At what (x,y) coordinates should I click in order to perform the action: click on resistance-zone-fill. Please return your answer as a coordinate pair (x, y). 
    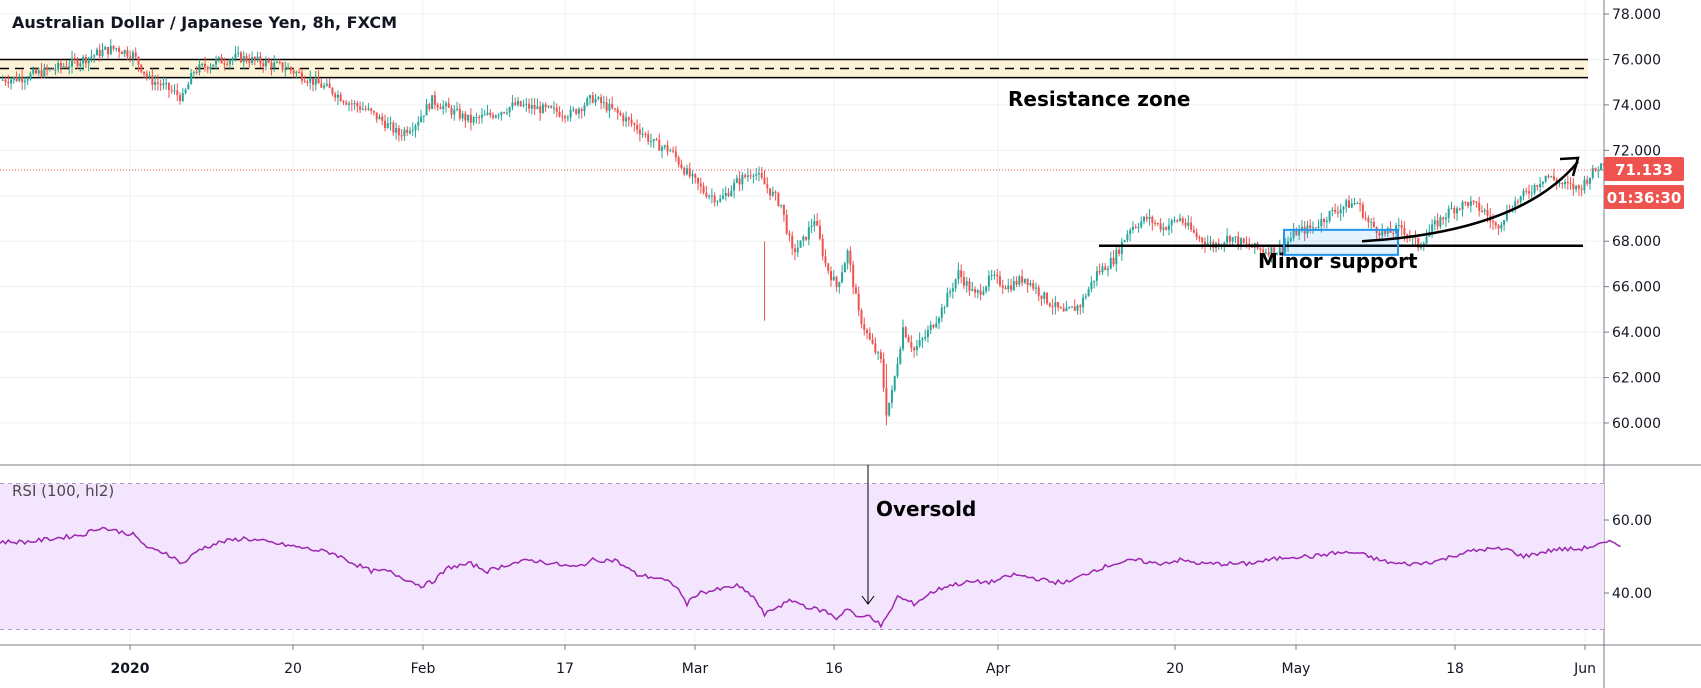
    Looking at the image, I should click on (794, 68).